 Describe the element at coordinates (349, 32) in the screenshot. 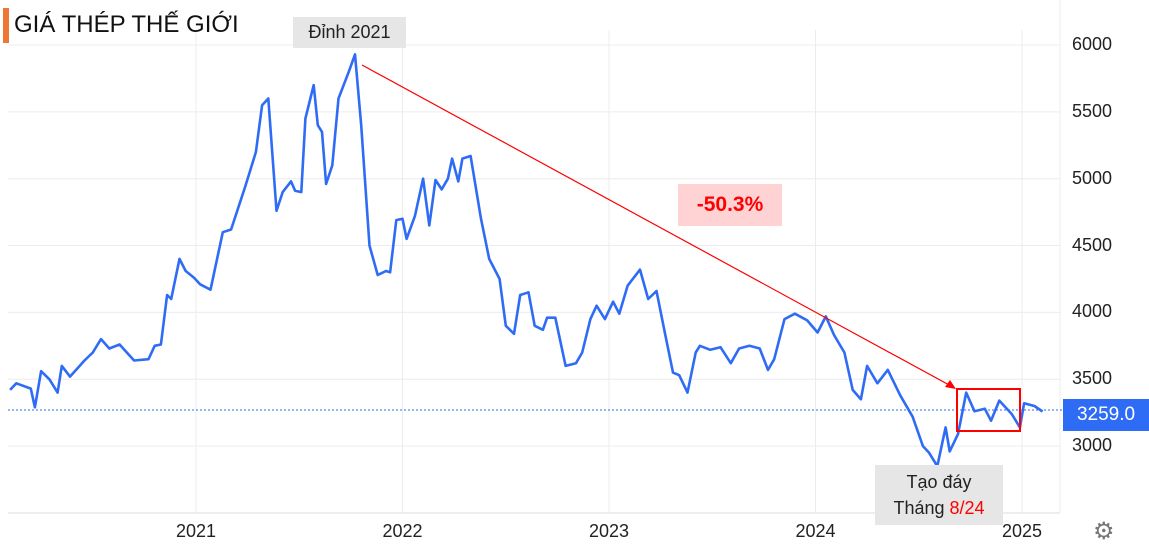

I see `peak-label: Đỉnh 2021` at that location.